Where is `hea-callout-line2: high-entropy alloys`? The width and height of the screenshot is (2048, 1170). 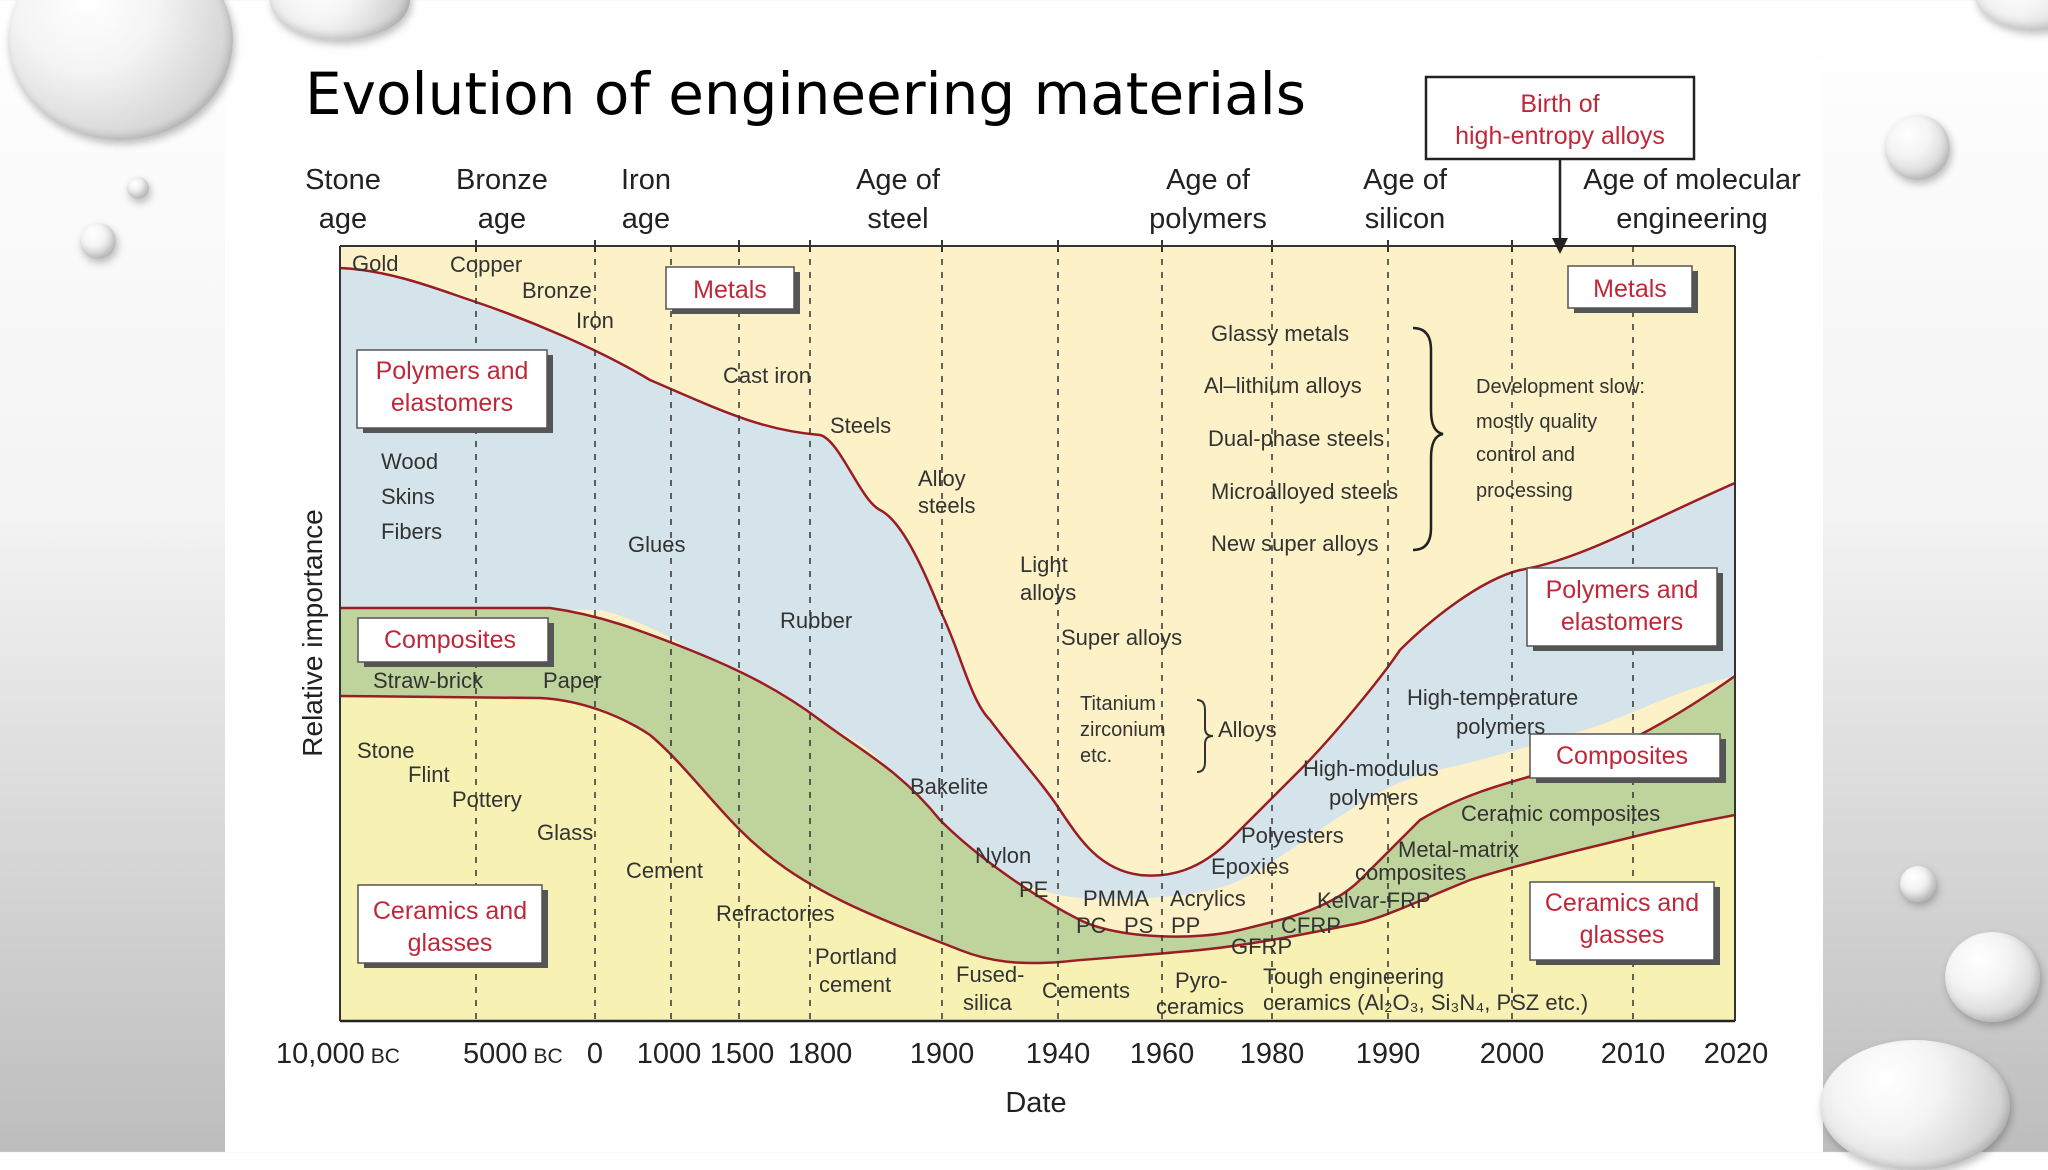 hea-callout-line2: high-entropy alloys is located at coordinates (1560, 136).